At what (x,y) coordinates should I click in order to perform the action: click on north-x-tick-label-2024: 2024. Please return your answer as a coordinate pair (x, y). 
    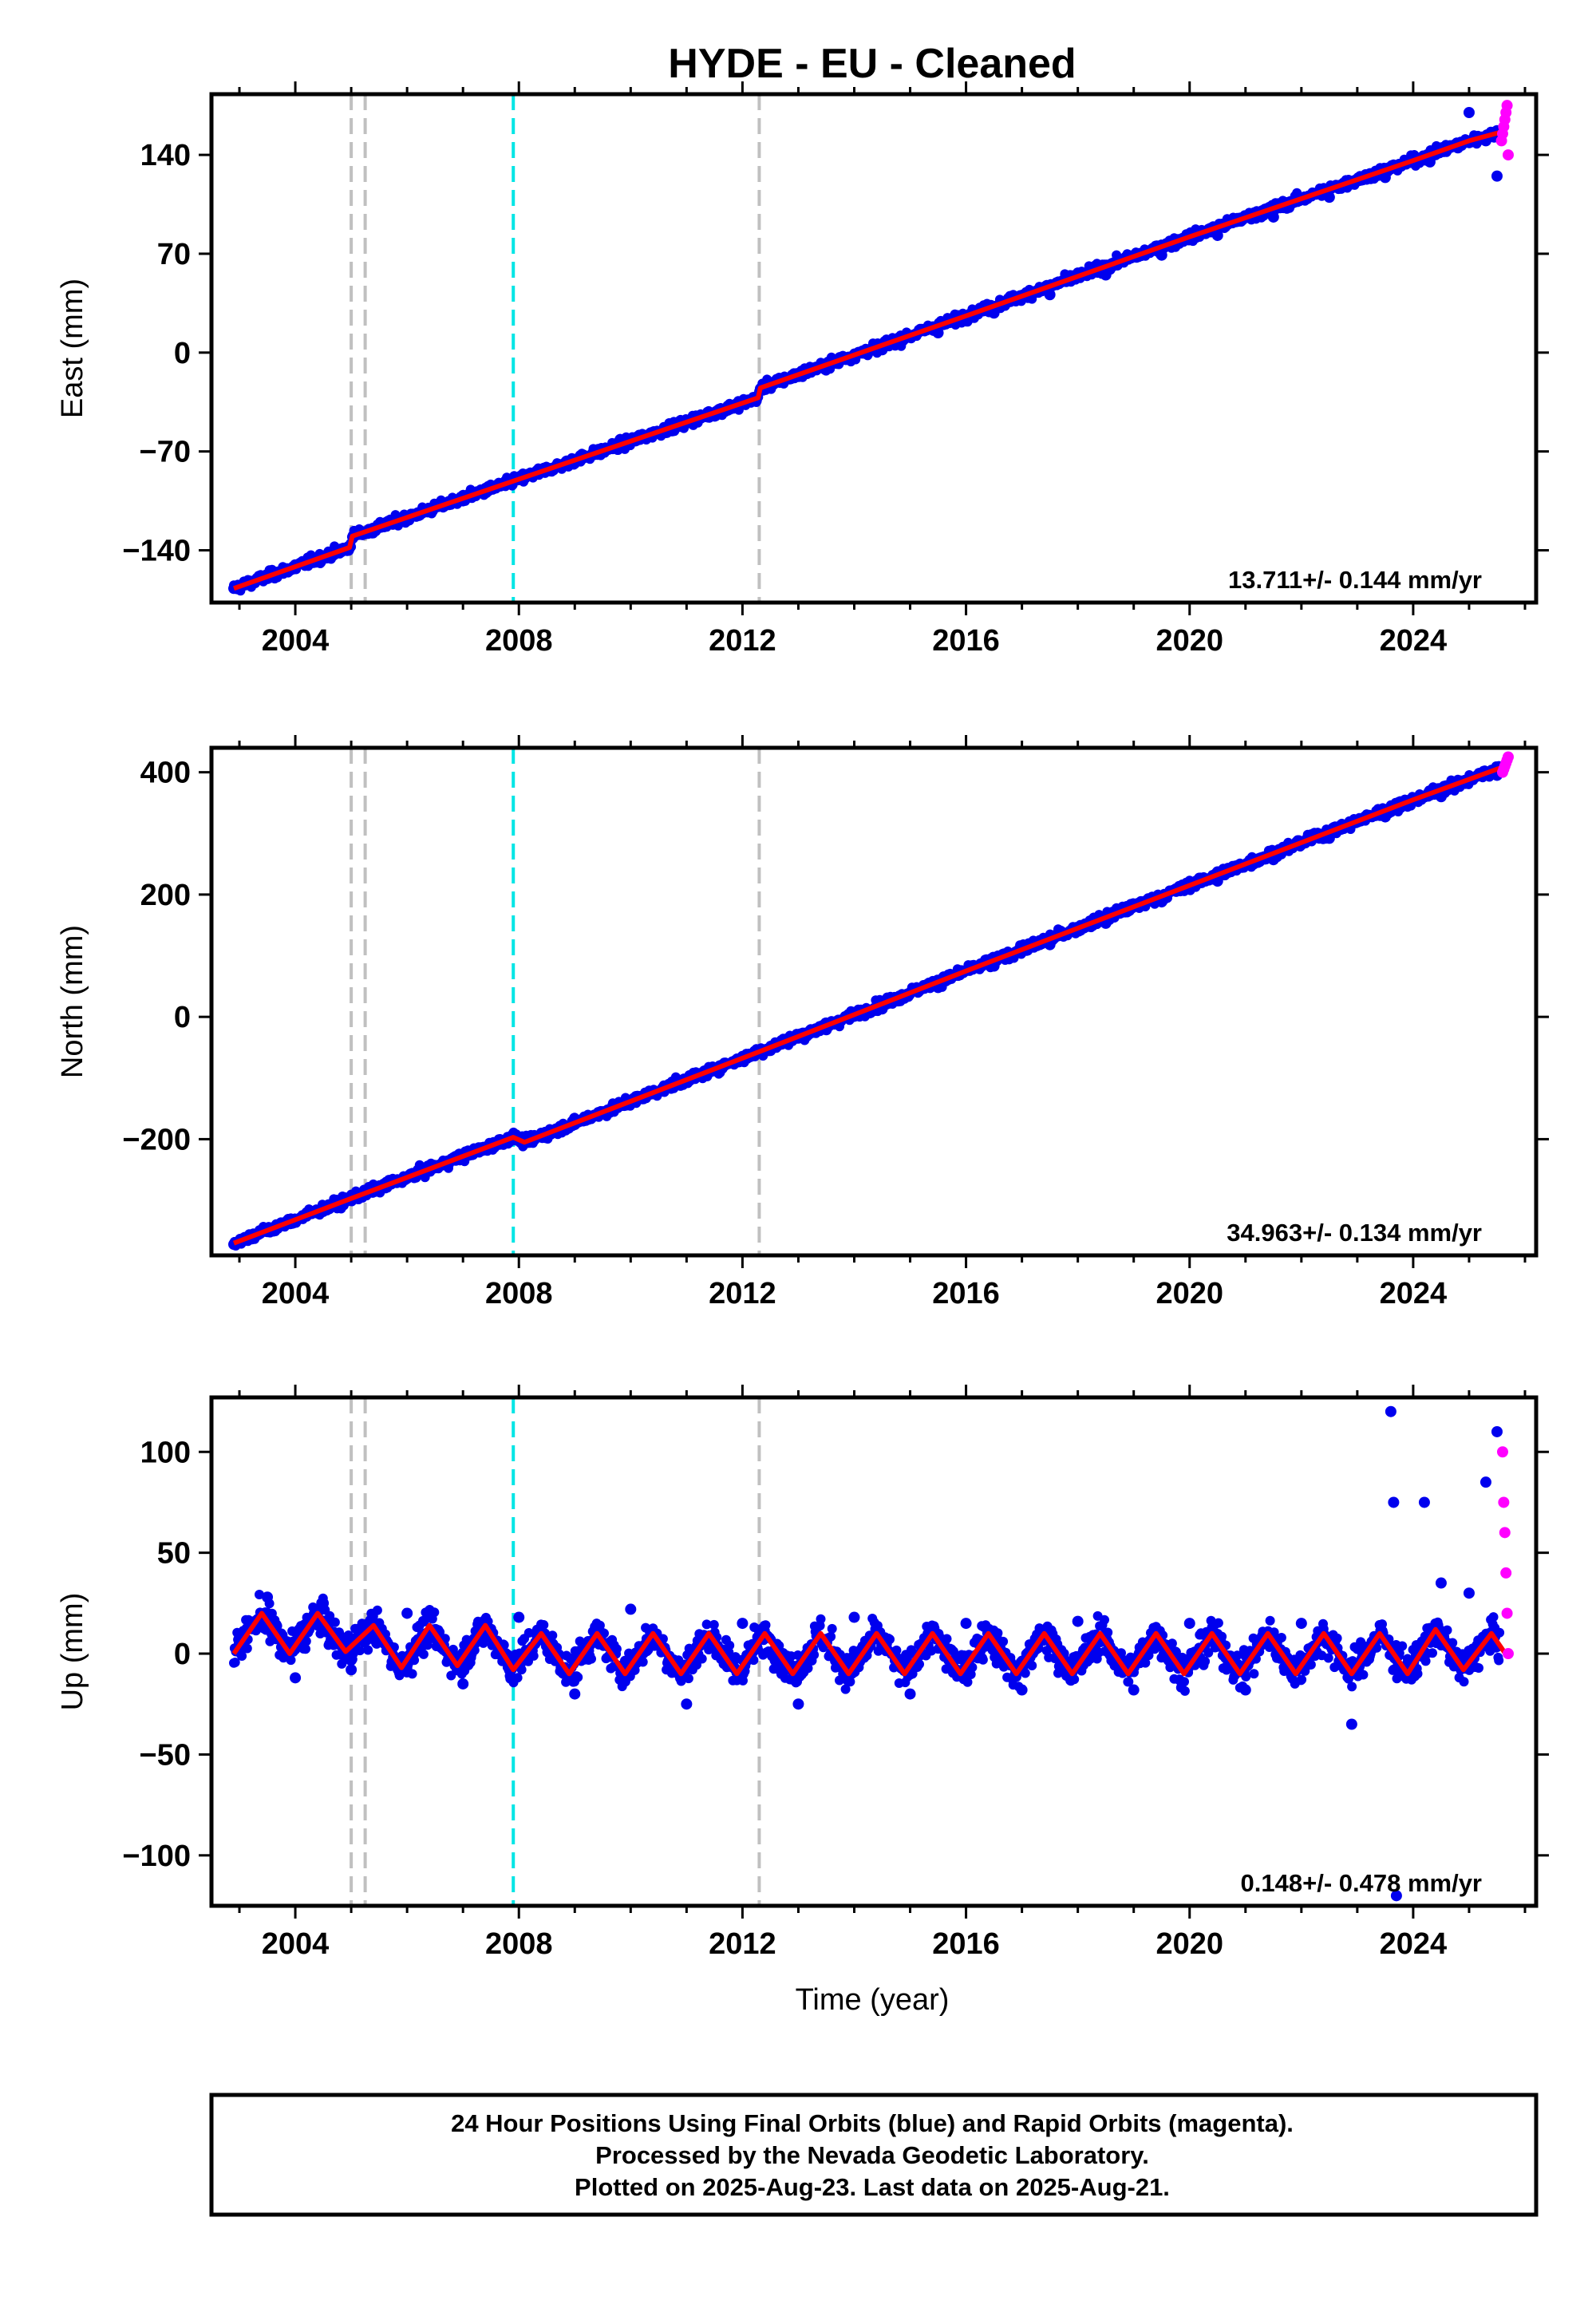
    Looking at the image, I should click on (1414, 1293).